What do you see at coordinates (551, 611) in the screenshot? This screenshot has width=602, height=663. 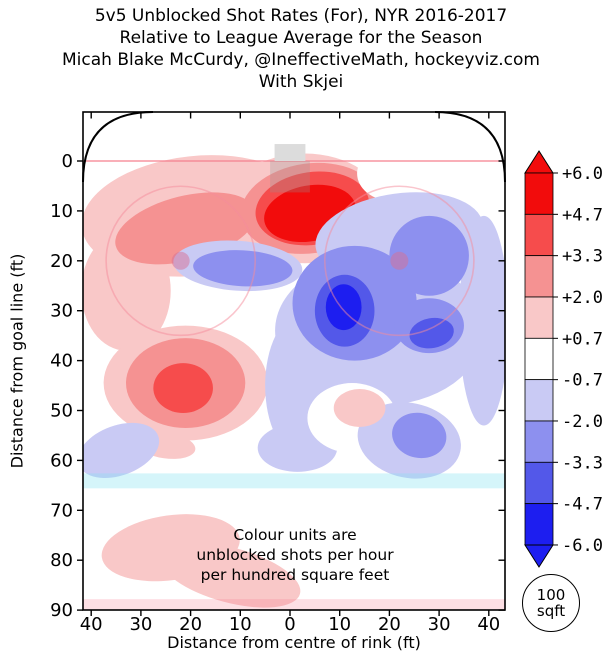 I see `scale-badge-unit: sqft` at bounding box center [551, 611].